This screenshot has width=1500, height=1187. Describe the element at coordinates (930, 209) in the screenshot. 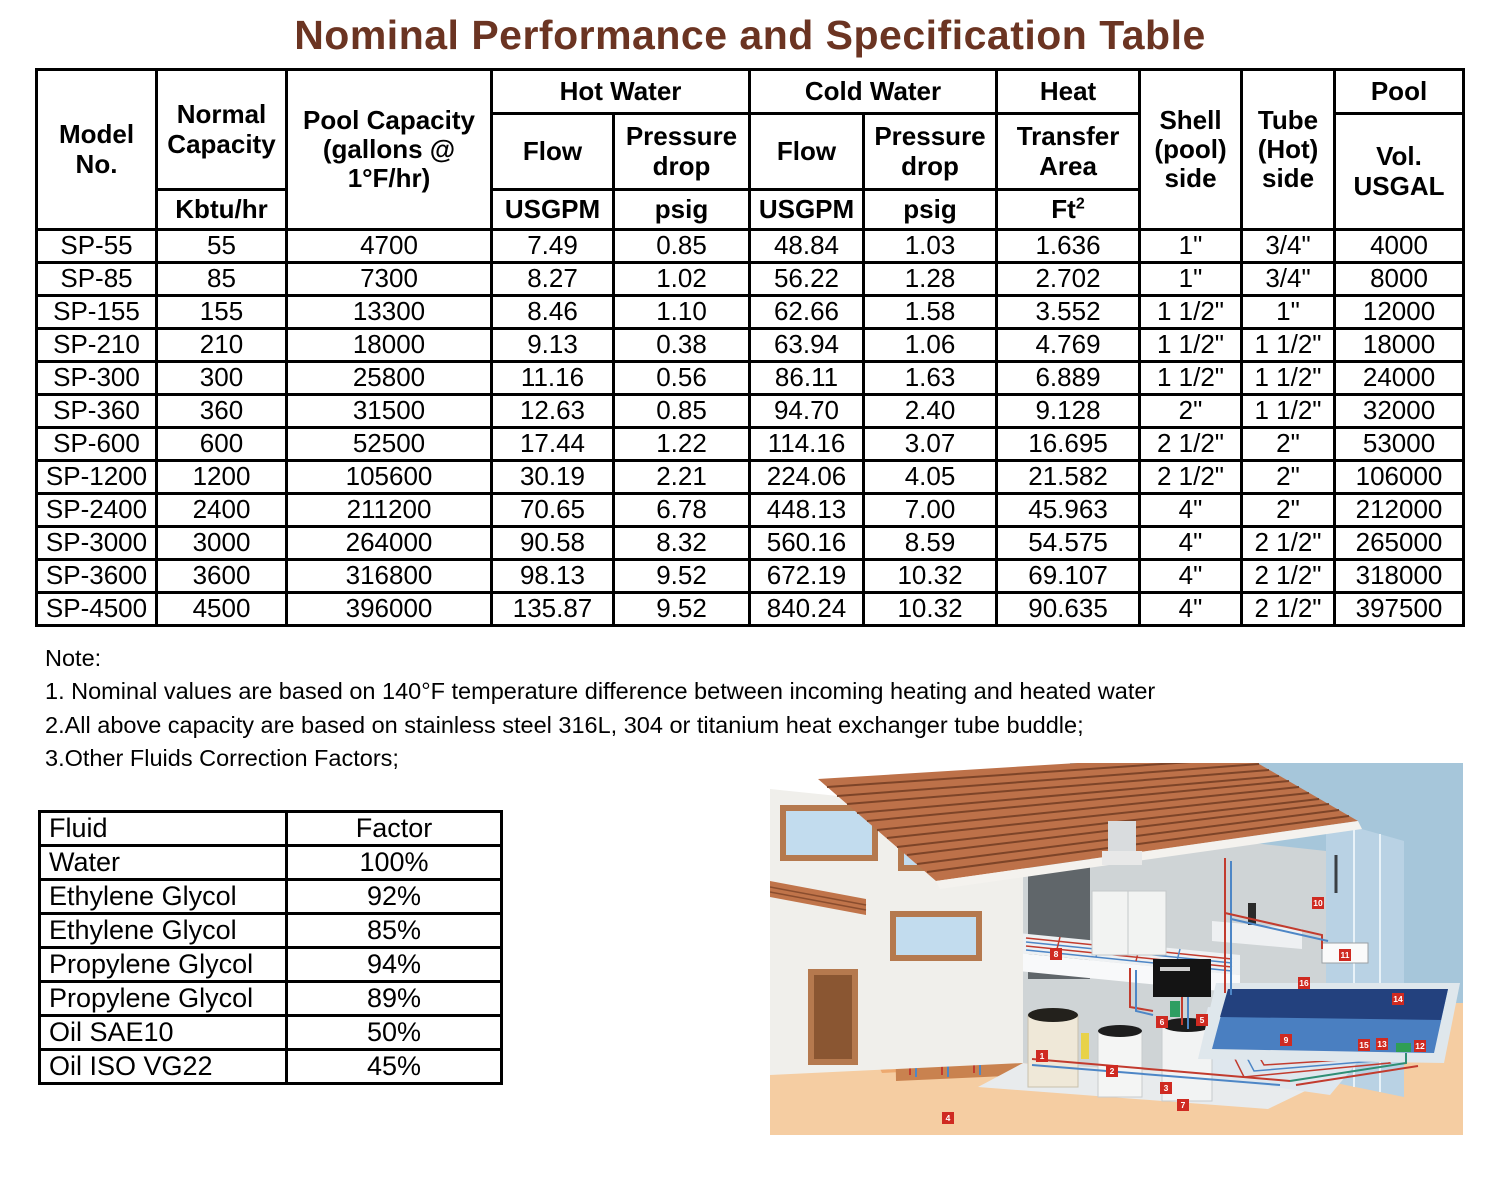

I see `unit-cold-psig: psig` at that location.